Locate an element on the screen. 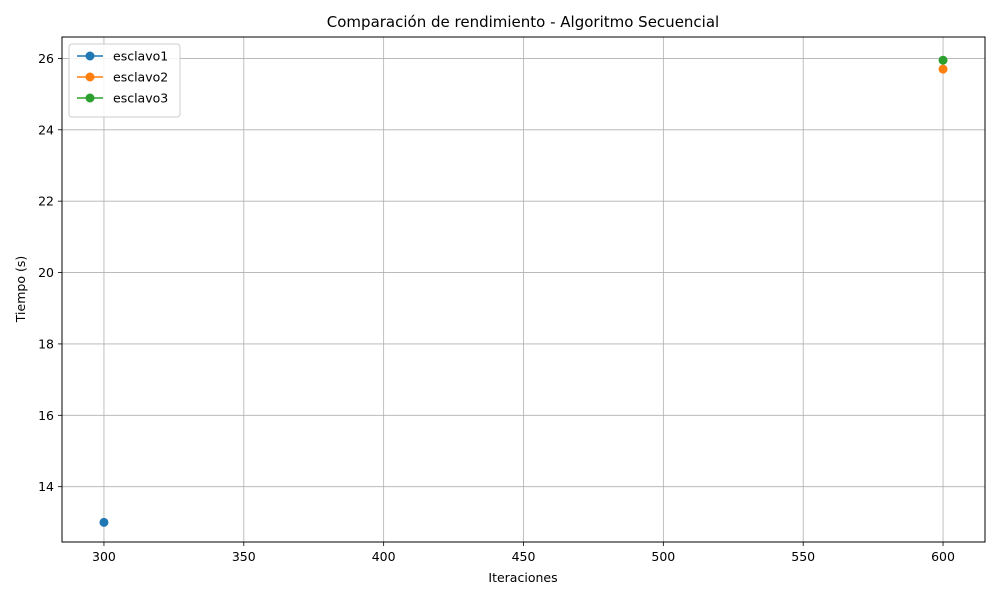  x-tick-label: 400 is located at coordinates (384, 556).